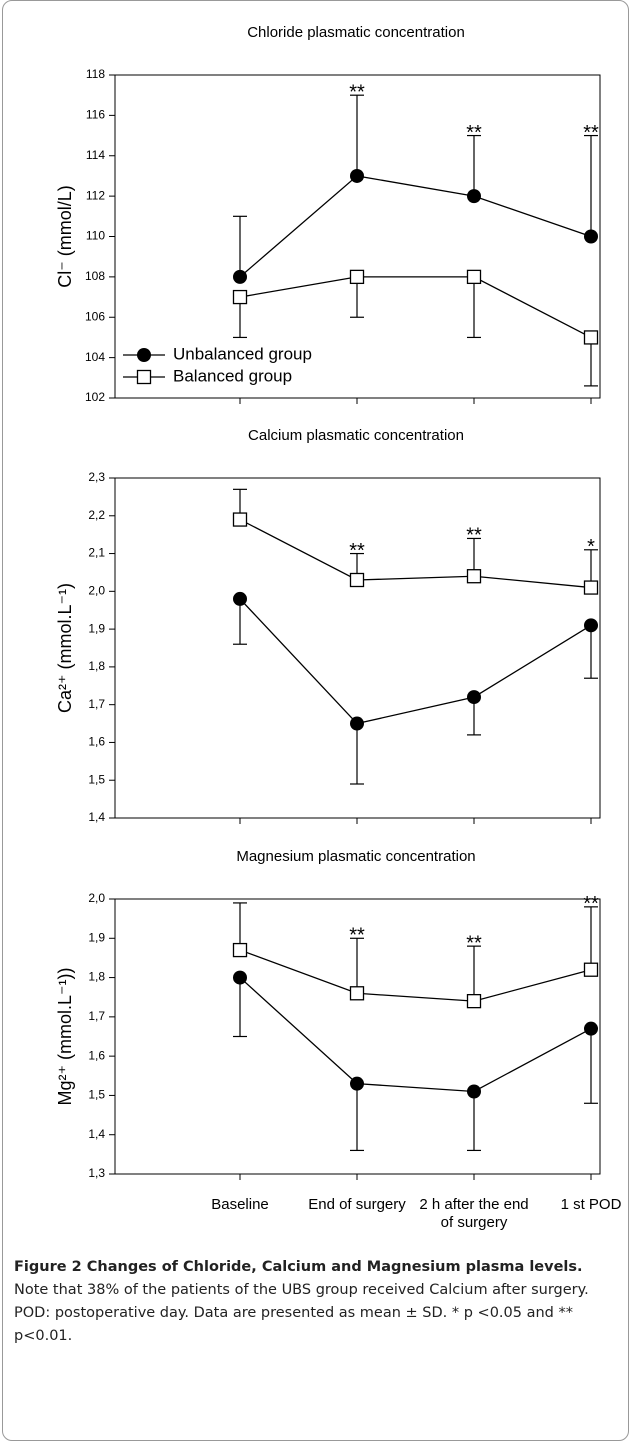  Describe the element at coordinates (95, 115) in the screenshot. I see `y-tick-label: 116` at that location.